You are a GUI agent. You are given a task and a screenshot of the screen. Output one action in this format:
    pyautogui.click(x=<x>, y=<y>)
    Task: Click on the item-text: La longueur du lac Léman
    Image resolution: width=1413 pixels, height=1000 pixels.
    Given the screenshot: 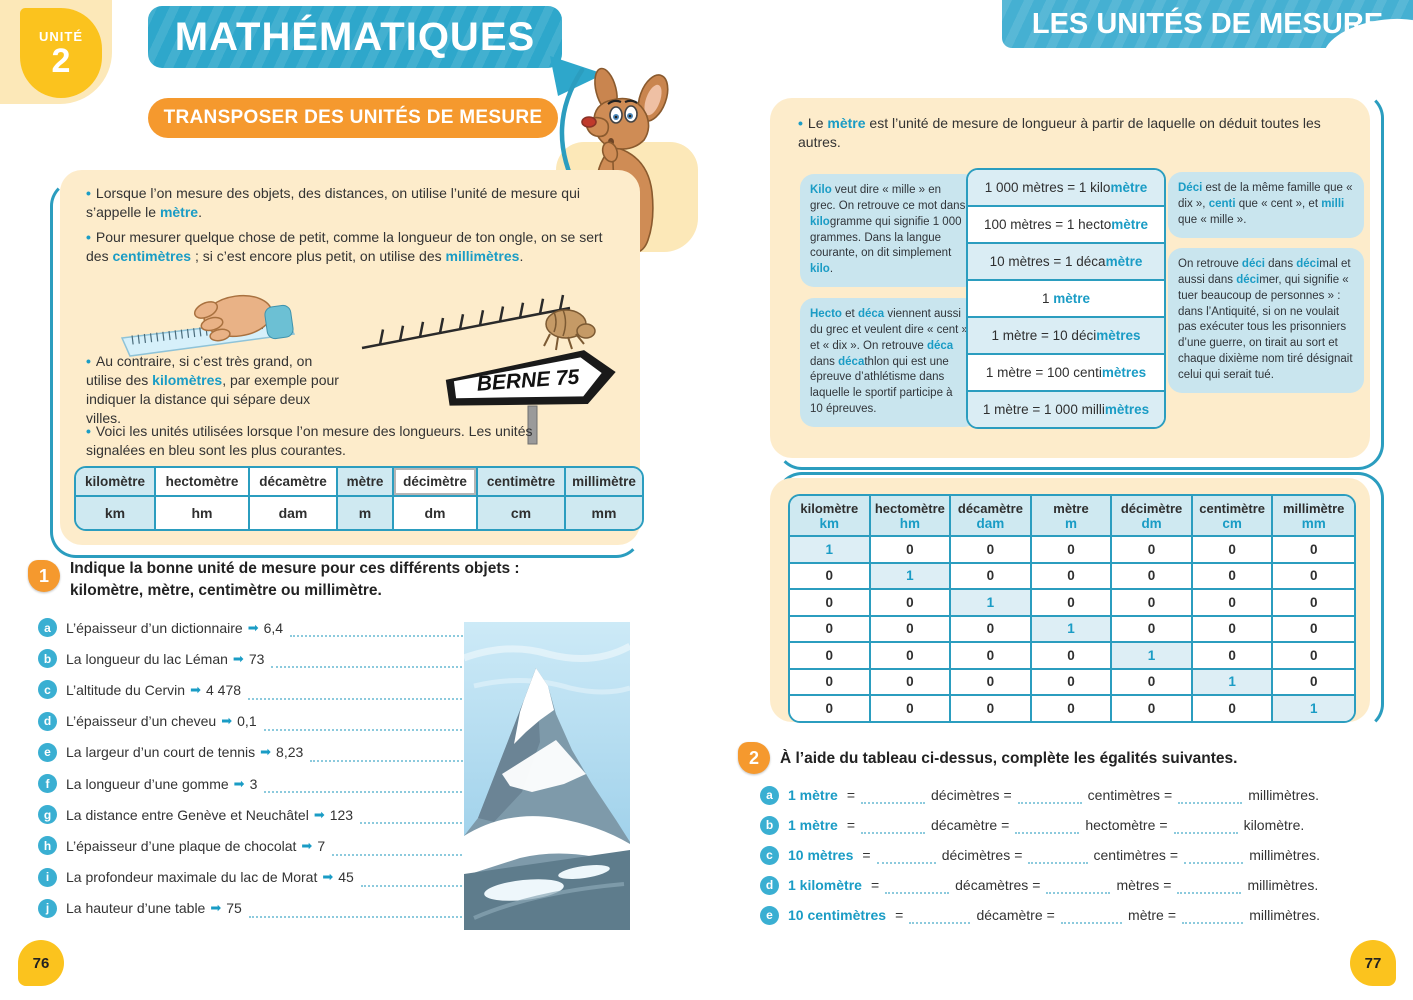 What is the action you would take?
    pyautogui.click(x=147, y=658)
    